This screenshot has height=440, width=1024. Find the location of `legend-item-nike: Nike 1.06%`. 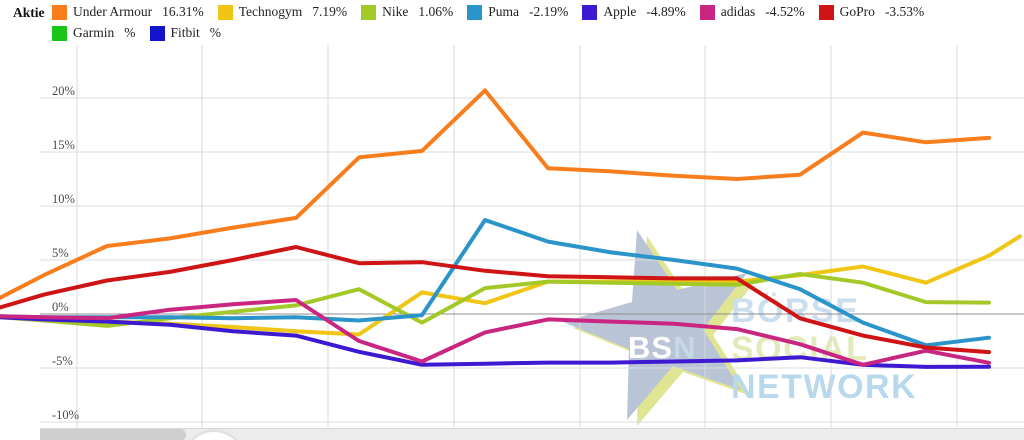

legend-item-nike: Nike 1.06% is located at coordinates (407, 12).